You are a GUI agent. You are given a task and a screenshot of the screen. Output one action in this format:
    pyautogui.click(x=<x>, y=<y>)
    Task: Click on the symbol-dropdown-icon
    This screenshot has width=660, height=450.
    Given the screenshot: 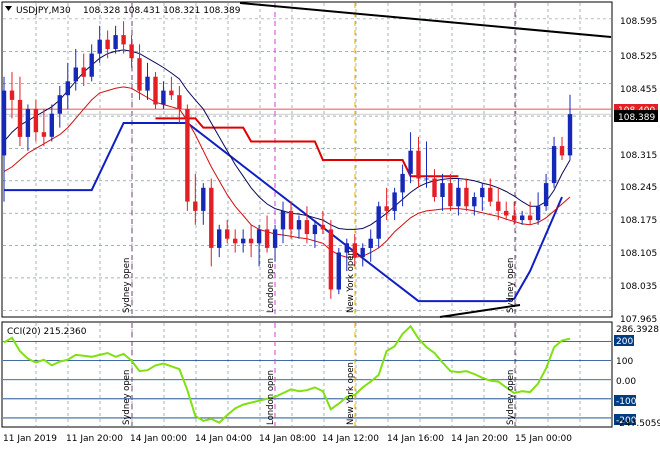 What is the action you would take?
    pyautogui.click(x=8, y=8)
    